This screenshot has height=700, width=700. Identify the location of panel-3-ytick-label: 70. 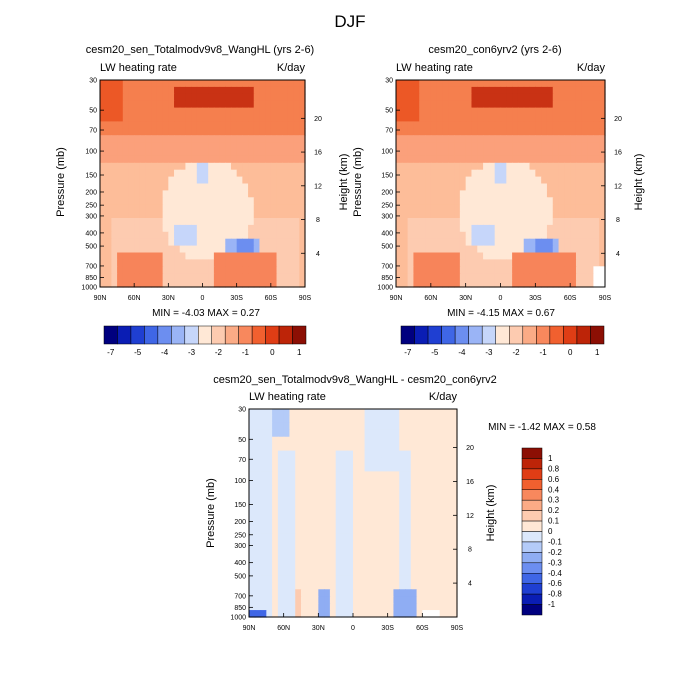
(242, 460).